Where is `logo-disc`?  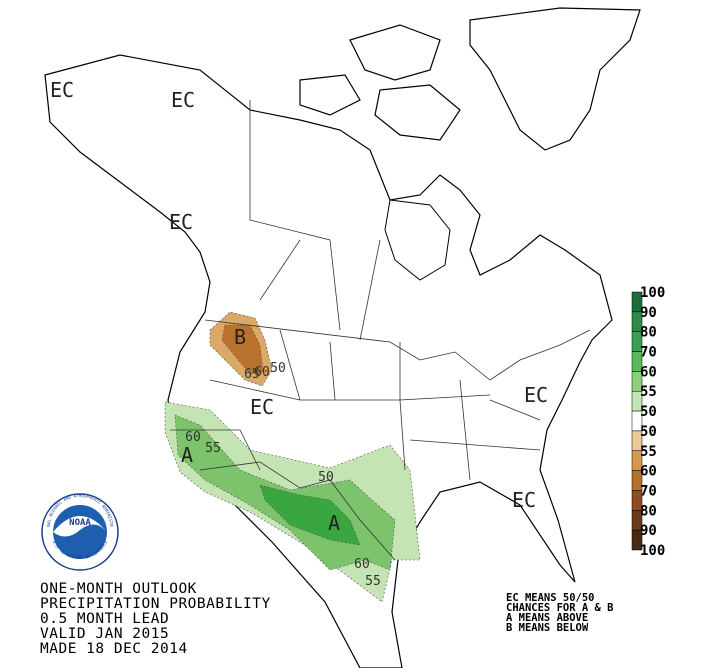 logo-disc is located at coordinates (80, 532).